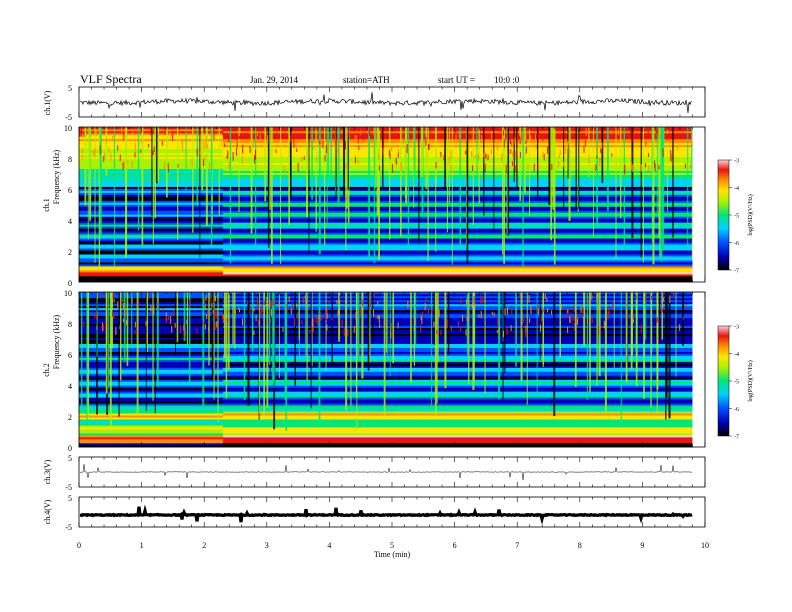  Describe the element at coordinates (142, 545) in the screenshot. I see `x-tick-label: 1` at that location.